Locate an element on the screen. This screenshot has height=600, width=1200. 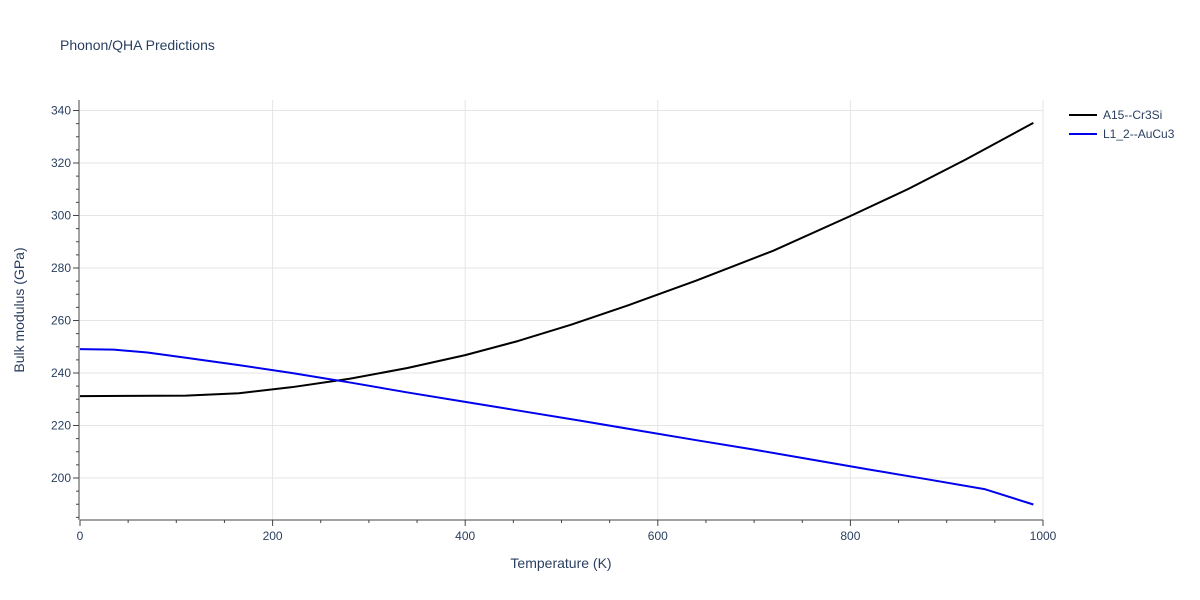
chart-title: Phonon/QHA Predictions is located at coordinates (137, 45).